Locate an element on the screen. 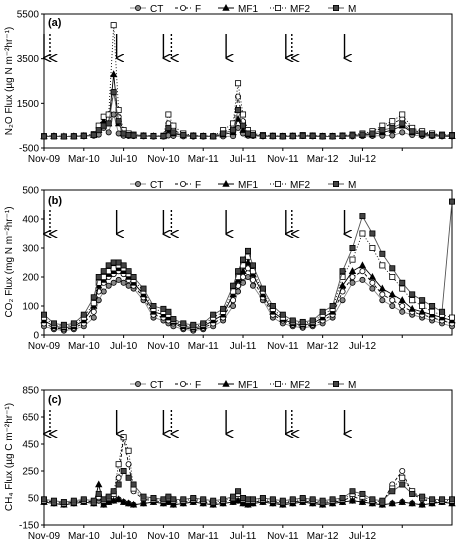 The height and width of the screenshot is (550, 460). y-tick-label: 650 is located at coordinates (30, 418).